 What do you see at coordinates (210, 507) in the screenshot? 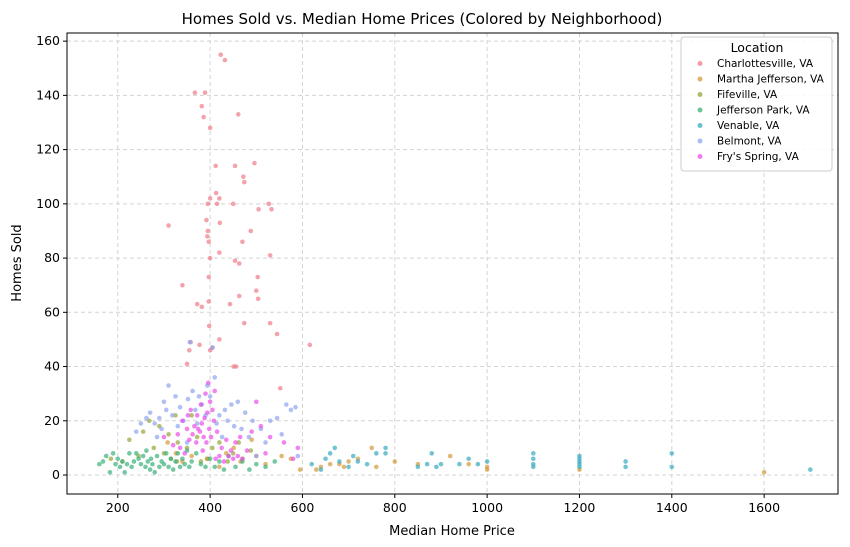
I see `x-tick-label: 400` at bounding box center [210, 507].